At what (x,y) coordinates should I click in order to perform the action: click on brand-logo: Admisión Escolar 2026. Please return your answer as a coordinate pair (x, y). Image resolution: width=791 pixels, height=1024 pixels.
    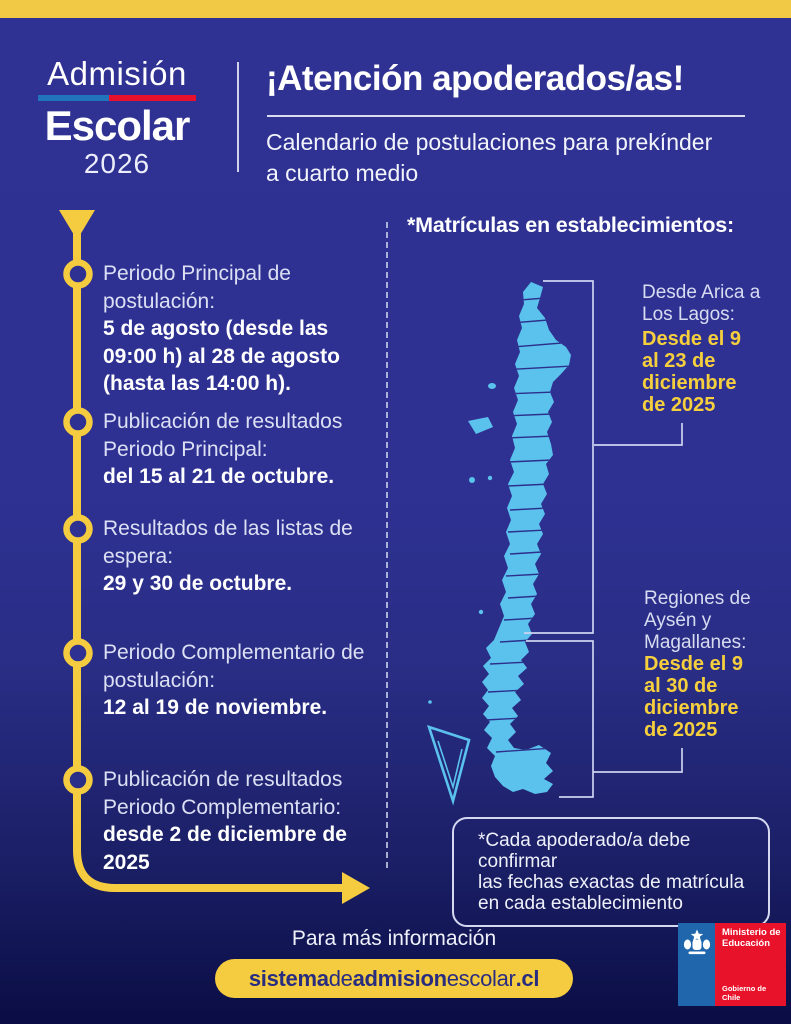
    Looking at the image, I should click on (117, 117).